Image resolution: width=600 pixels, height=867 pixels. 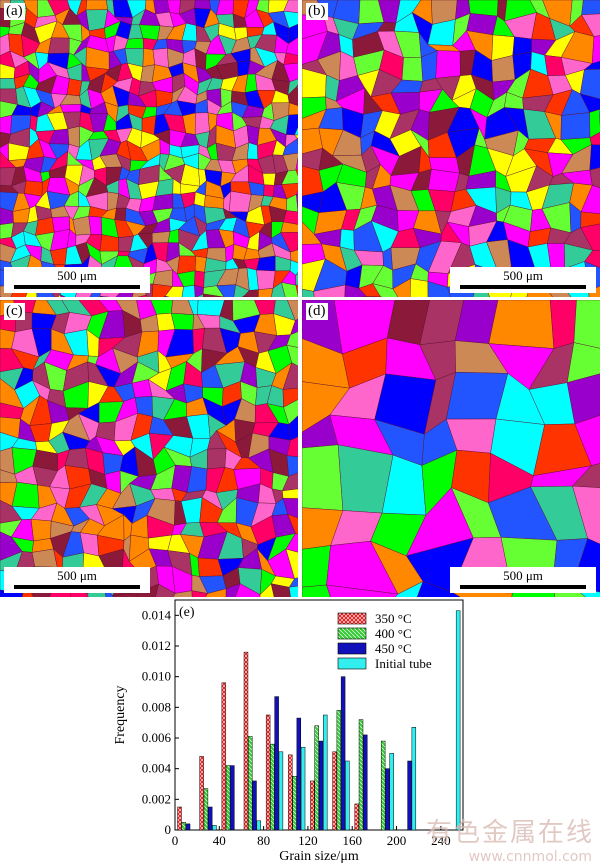 What do you see at coordinates (156, 645) in the screenshot?
I see `y-tick-label: 0.012` at bounding box center [156, 645].